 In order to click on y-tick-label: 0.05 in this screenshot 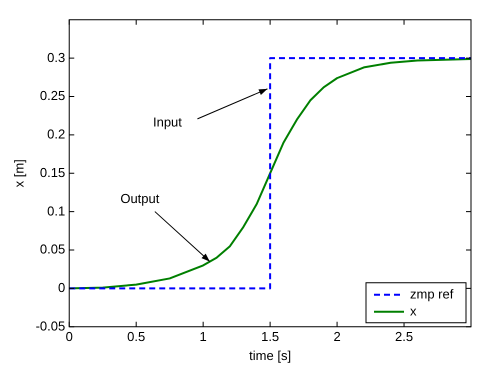, I will do `click(53, 249)`.